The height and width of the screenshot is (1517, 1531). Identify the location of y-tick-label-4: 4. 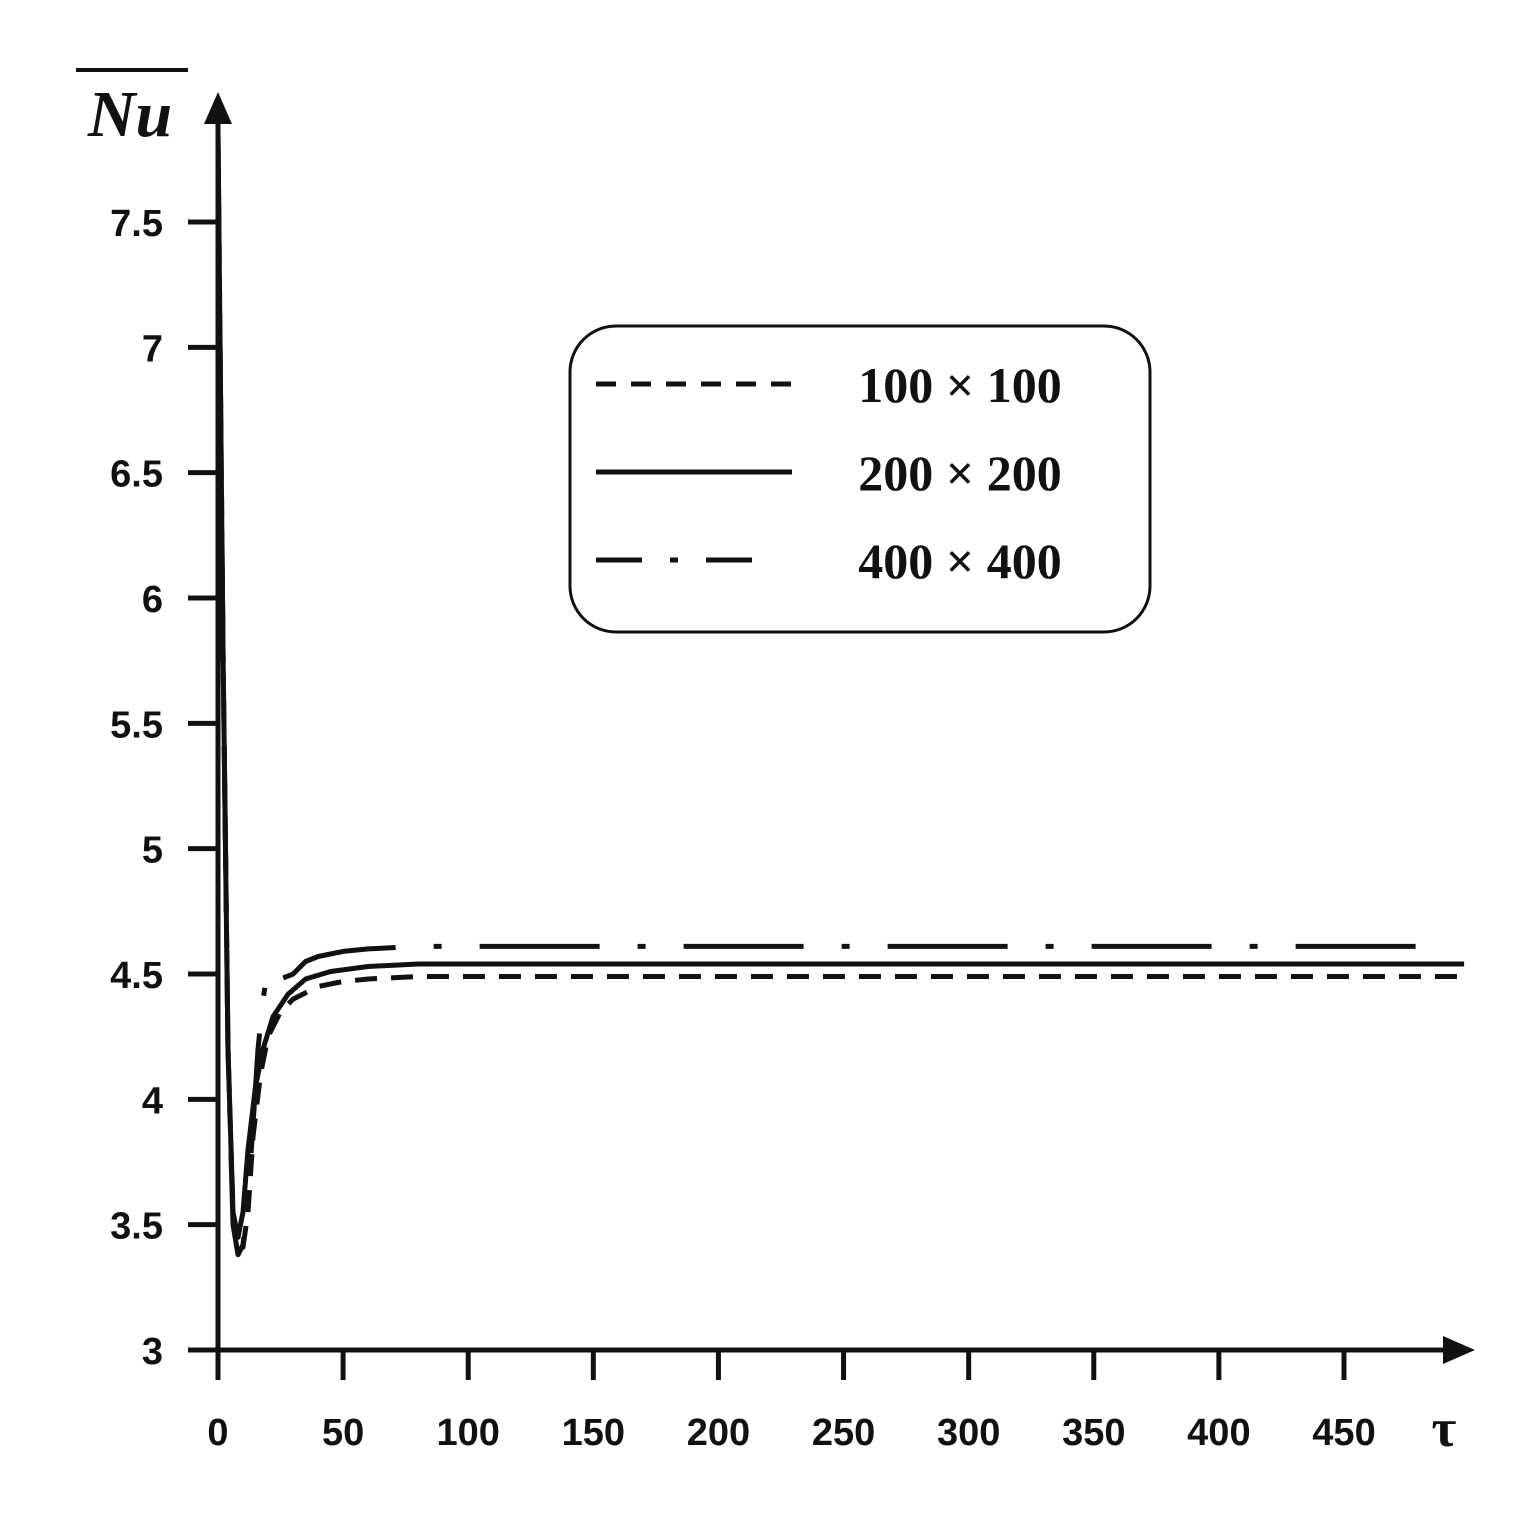
(152, 1101).